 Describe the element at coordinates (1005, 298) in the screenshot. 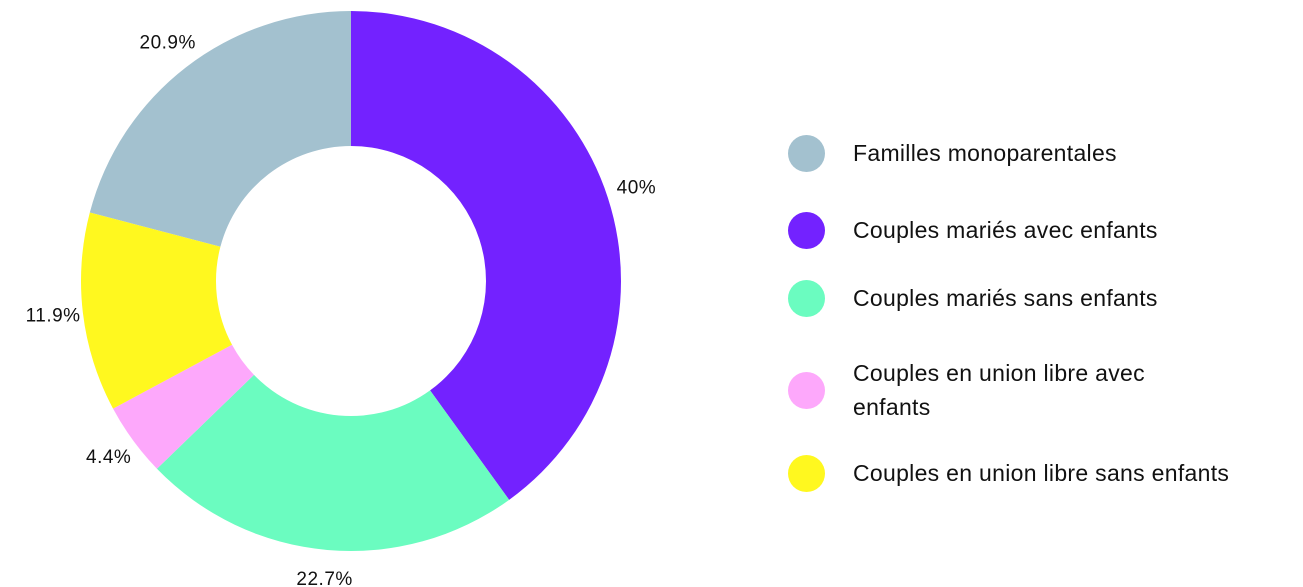

I see `legend-label: Couples mariés sans enfants` at that location.